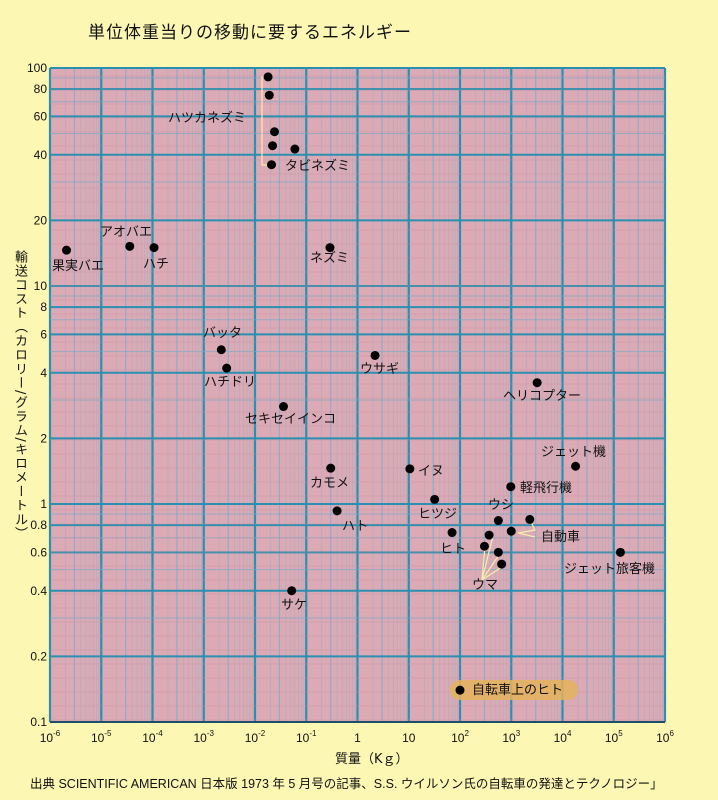 This screenshot has width=718, height=800. I want to click on data-label: ウサギ, so click(379, 369).